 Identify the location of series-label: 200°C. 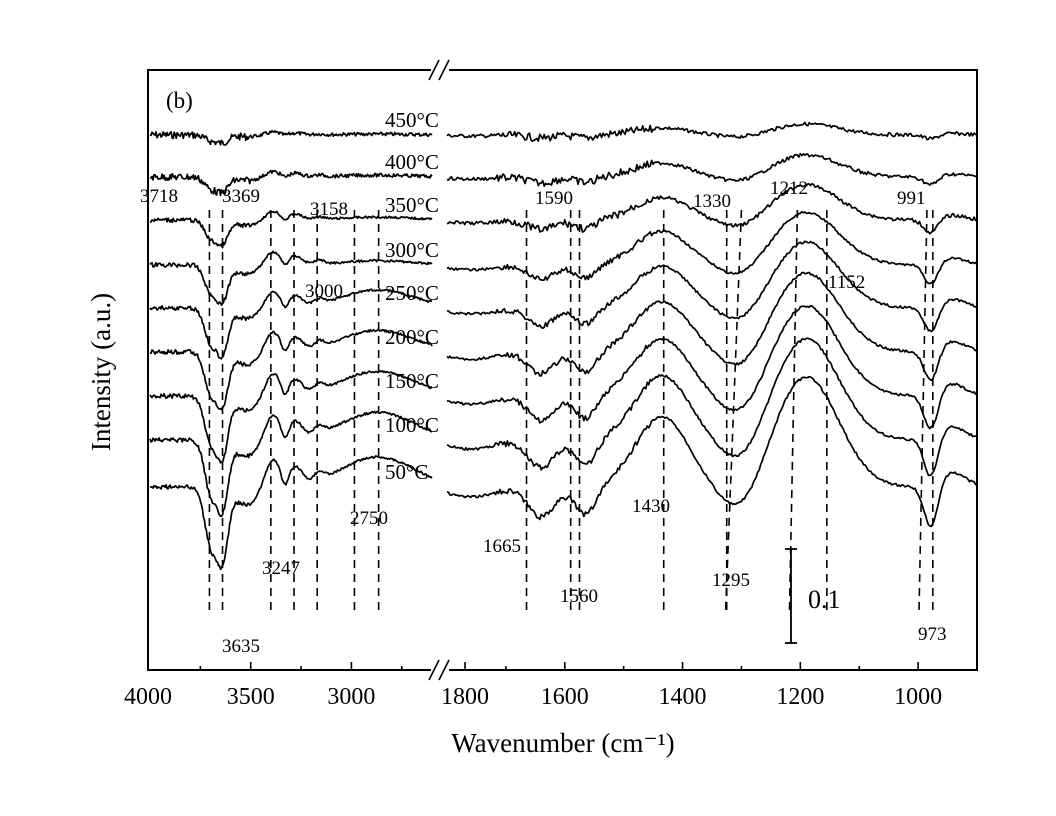
(412, 337).